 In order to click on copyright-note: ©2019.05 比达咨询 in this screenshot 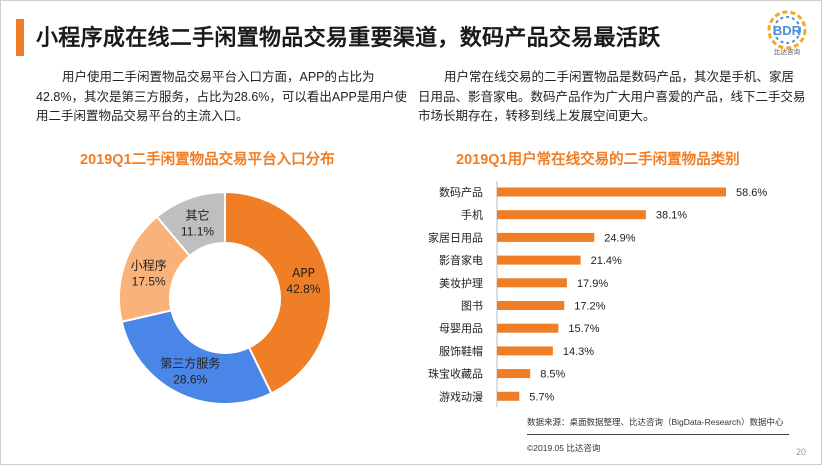, I will do `click(564, 448)`.